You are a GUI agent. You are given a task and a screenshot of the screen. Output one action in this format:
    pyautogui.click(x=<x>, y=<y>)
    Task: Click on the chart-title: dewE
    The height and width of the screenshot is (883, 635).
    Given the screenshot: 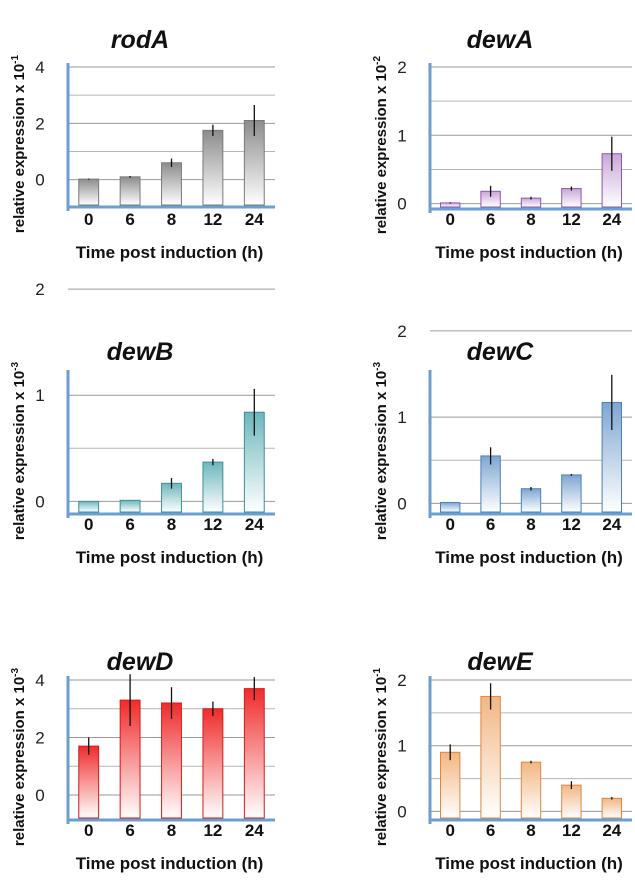 What is the action you would take?
    pyautogui.click(x=500, y=662)
    